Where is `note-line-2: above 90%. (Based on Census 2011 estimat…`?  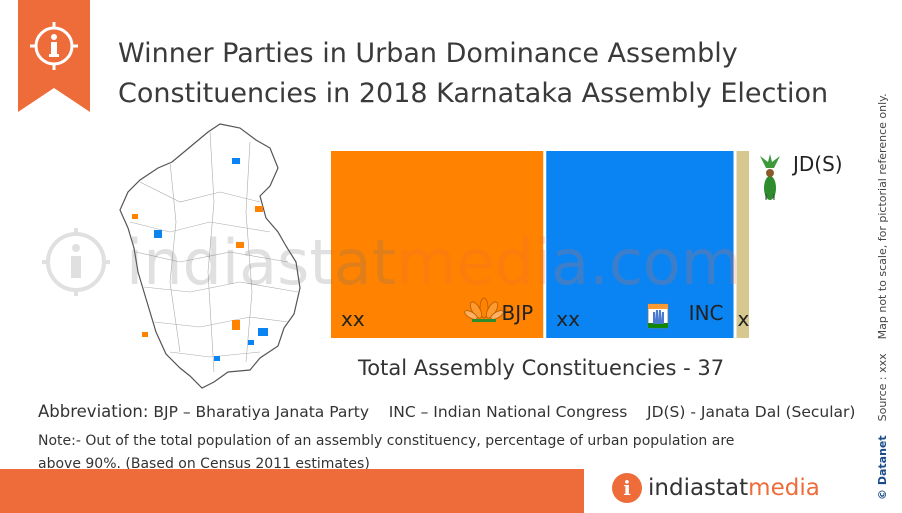
note-line-2: above 90%. (Based on Census 2011 estimat… is located at coordinates (204, 464).